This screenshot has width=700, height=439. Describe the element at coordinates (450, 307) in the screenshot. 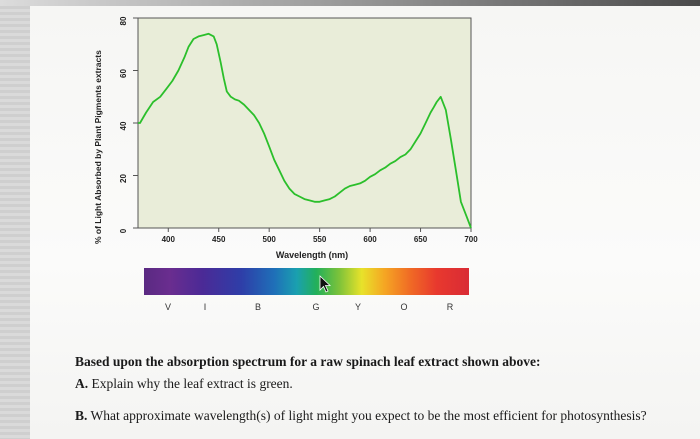

I see `spectrum-color-letter: R` at that location.